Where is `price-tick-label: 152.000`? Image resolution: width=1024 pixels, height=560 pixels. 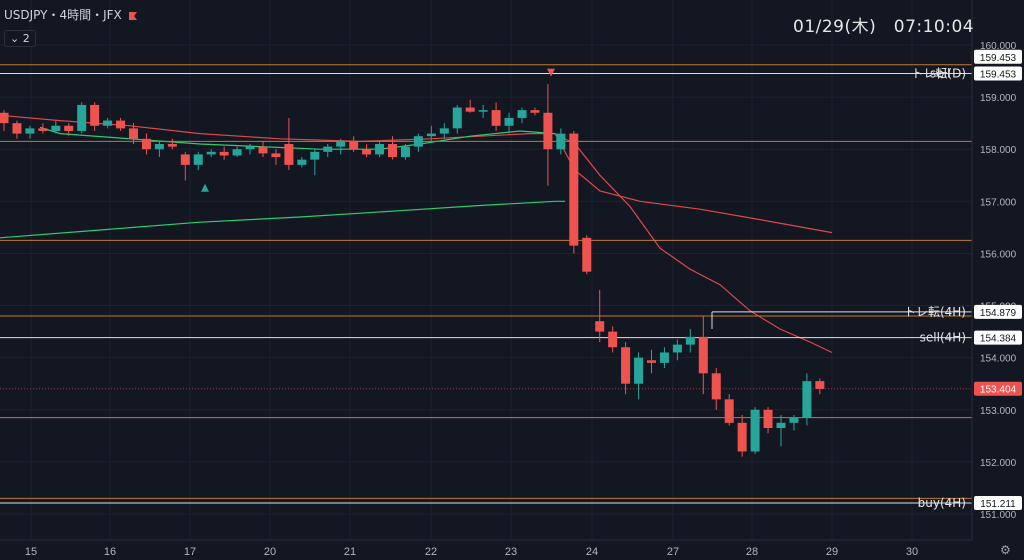
price-tick-label: 152.000 is located at coordinates (998, 463).